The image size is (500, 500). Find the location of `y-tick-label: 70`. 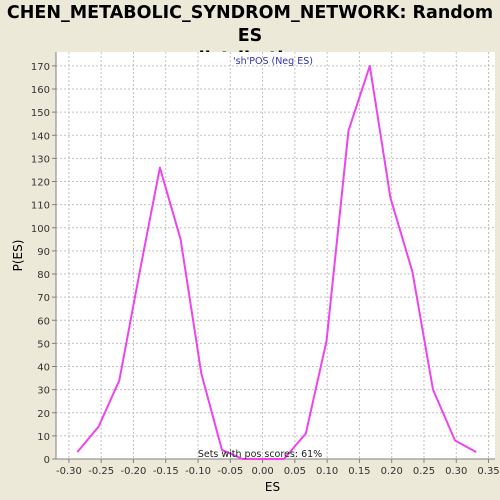

y-tick-label: 70 is located at coordinates (43, 298).